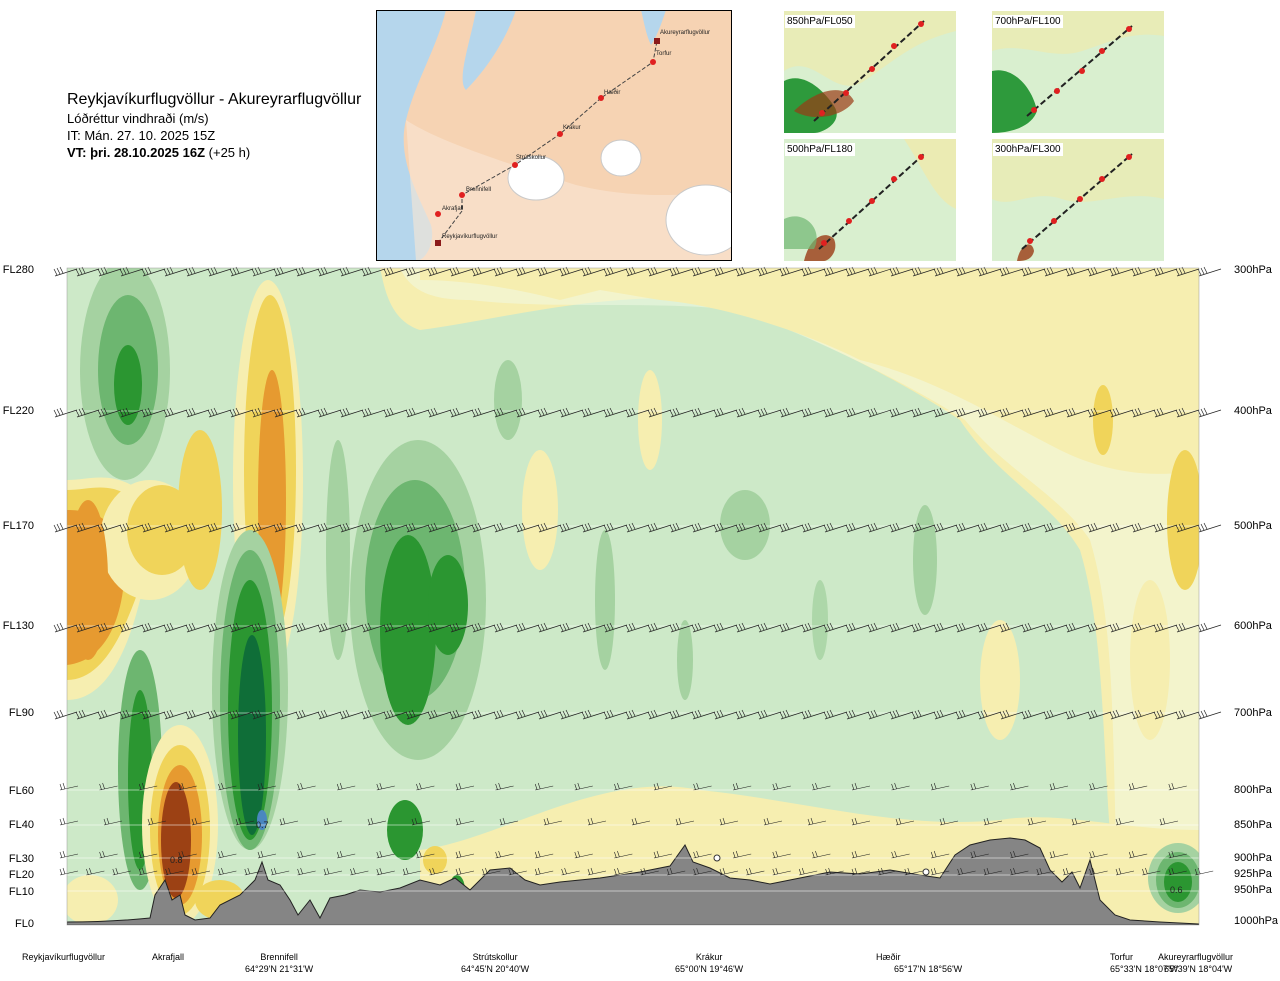 Image resolution: width=1280 pixels, height=981 pixels. I want to click on station-coords: 64°29'N 21°31'W, so click(279, 969).